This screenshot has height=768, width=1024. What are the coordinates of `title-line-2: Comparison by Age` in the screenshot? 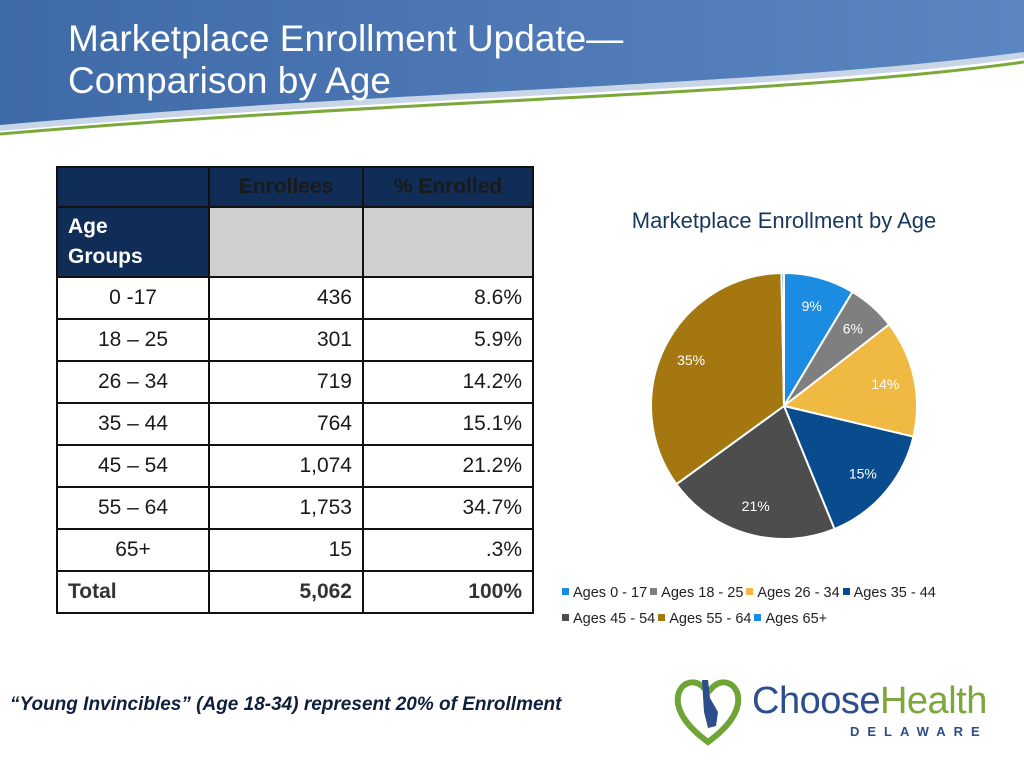 It's located at (229, 80).